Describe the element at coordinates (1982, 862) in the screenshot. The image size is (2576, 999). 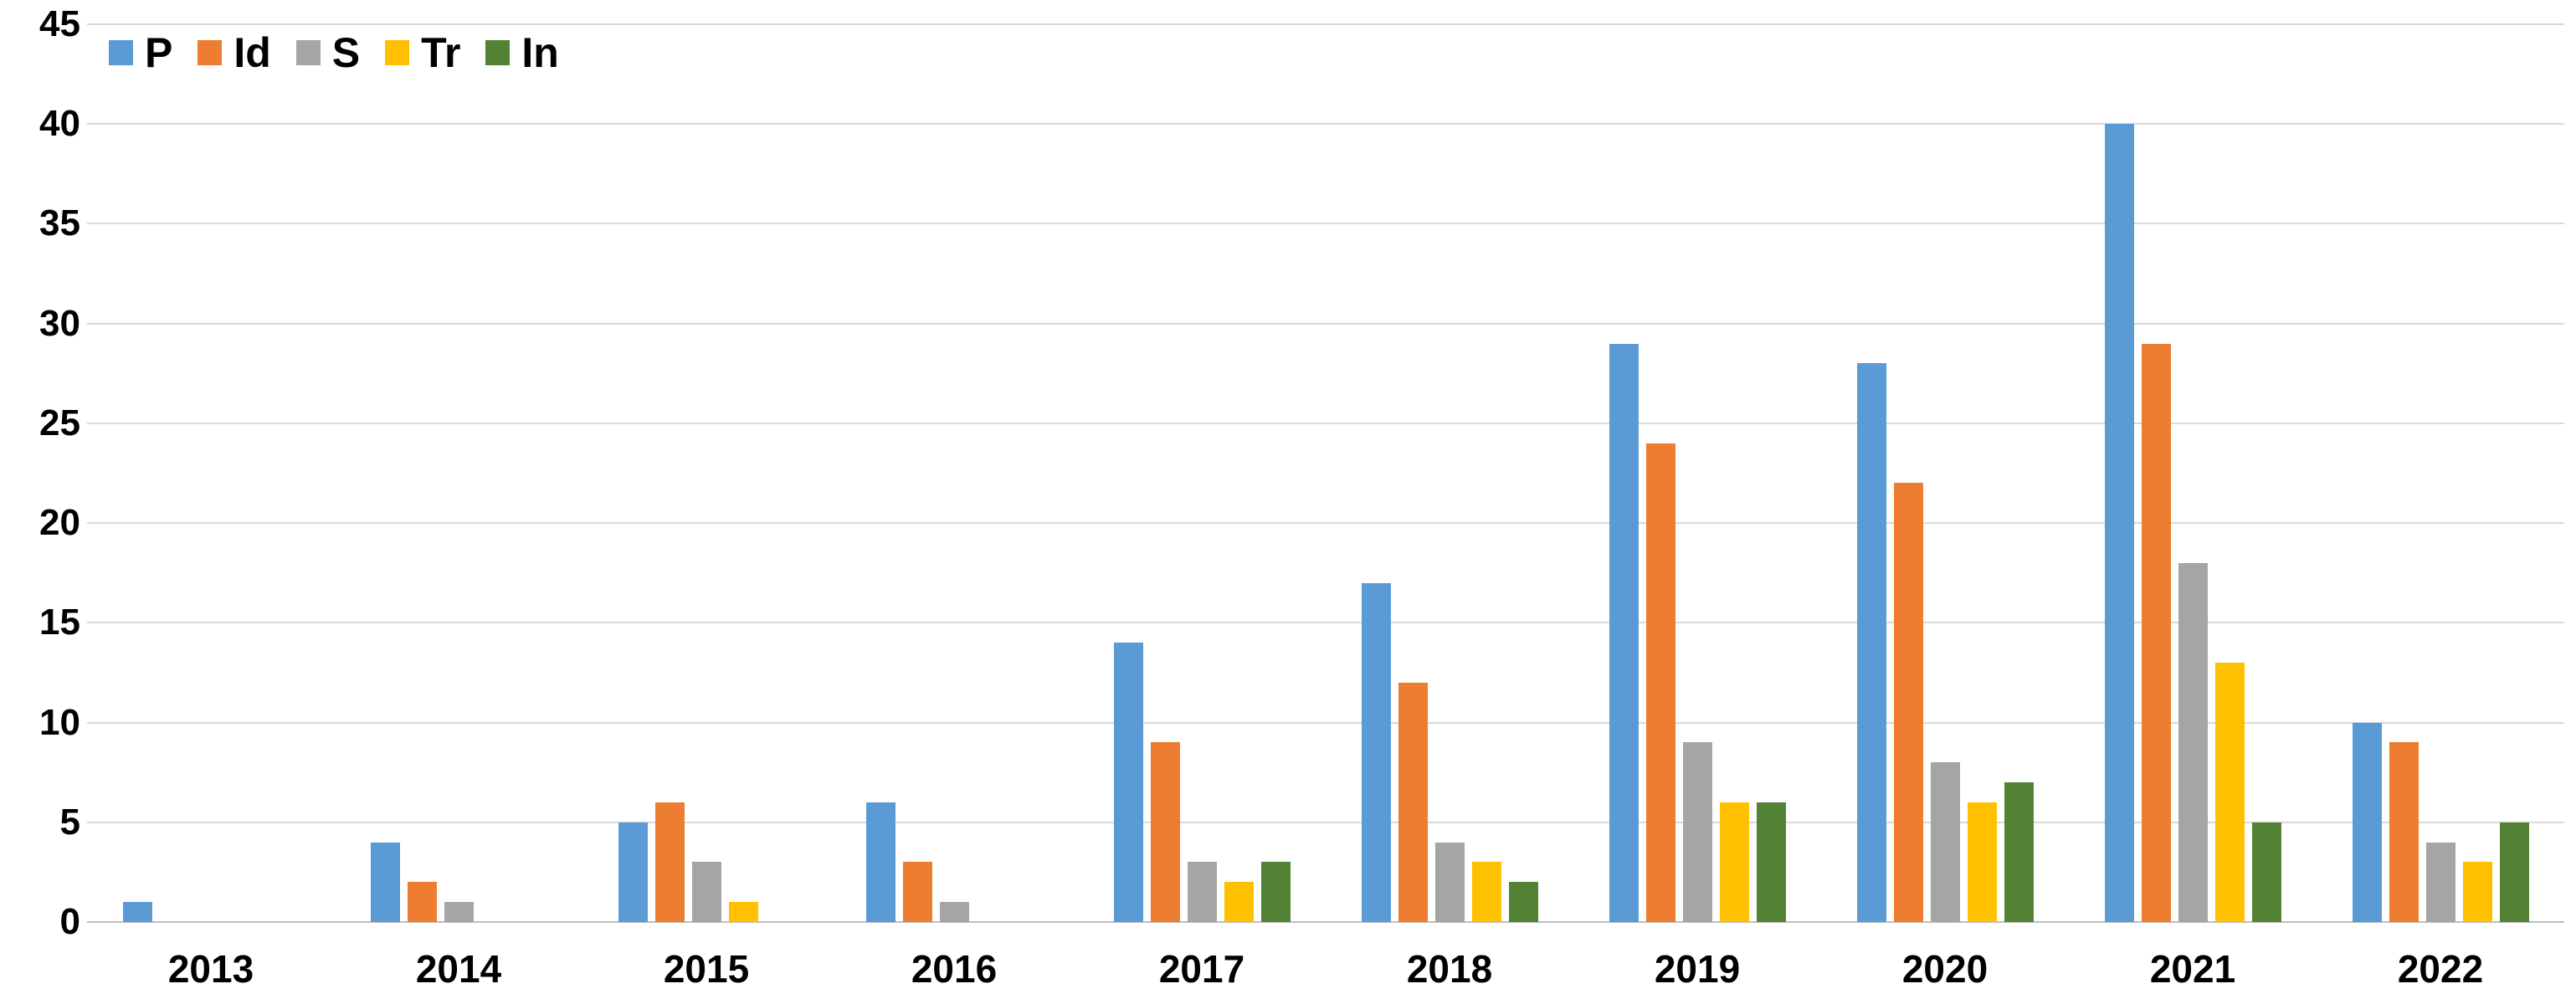
I see `bar-Tr-2020` at that location.